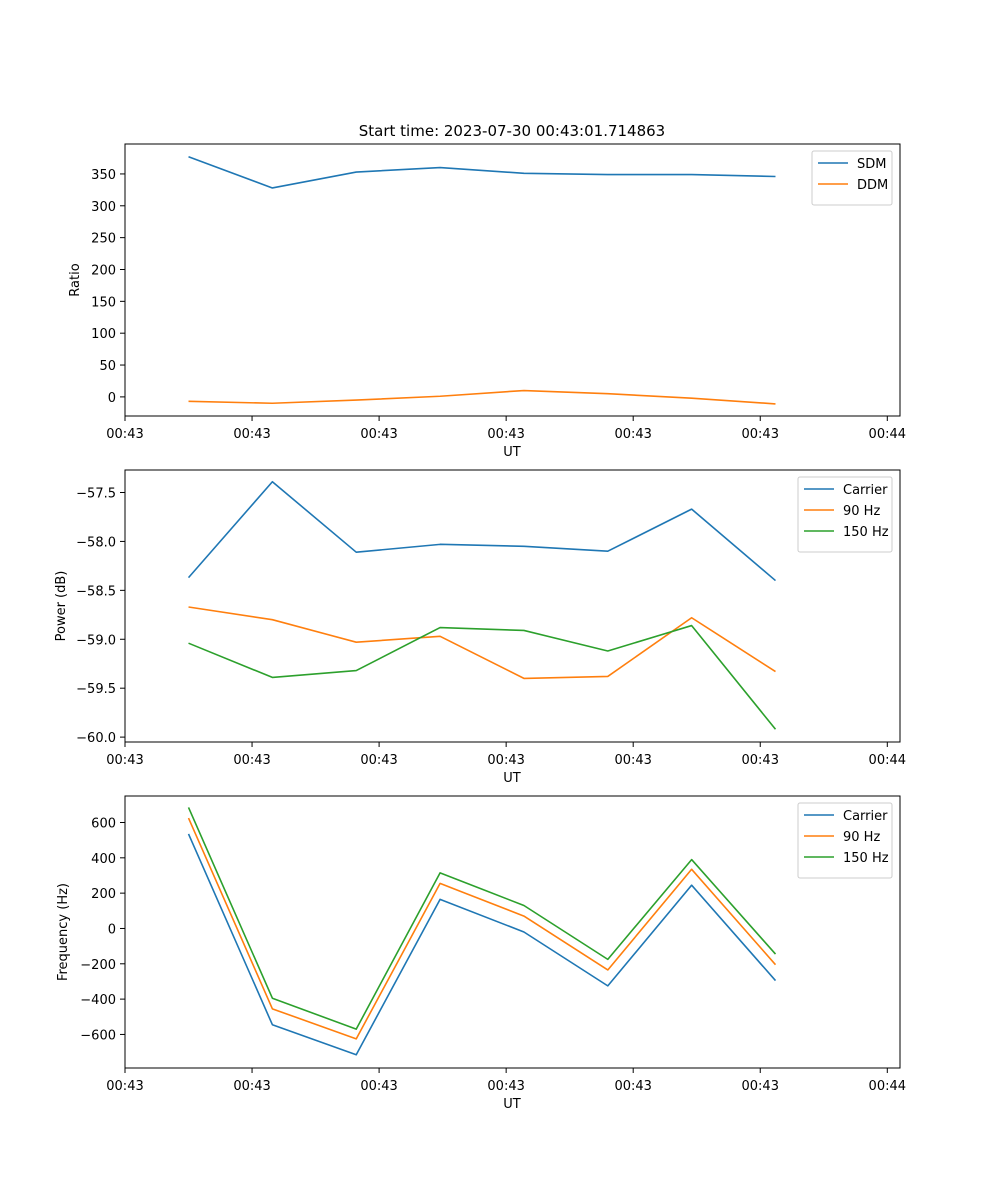 This screenshot has height=1200, width=1000. I want to click on y-tick-label: 300, so click(103, 207).